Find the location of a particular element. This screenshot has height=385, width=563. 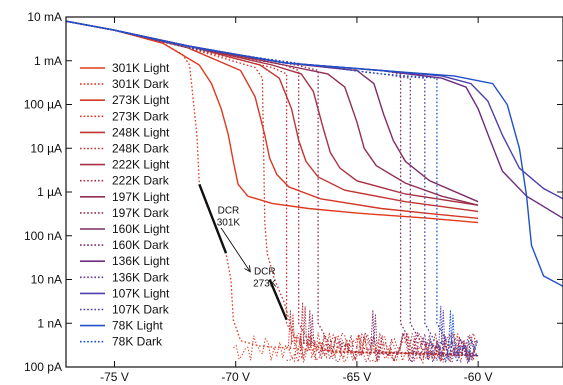

noise-layer is located at coordinates (356, 333).